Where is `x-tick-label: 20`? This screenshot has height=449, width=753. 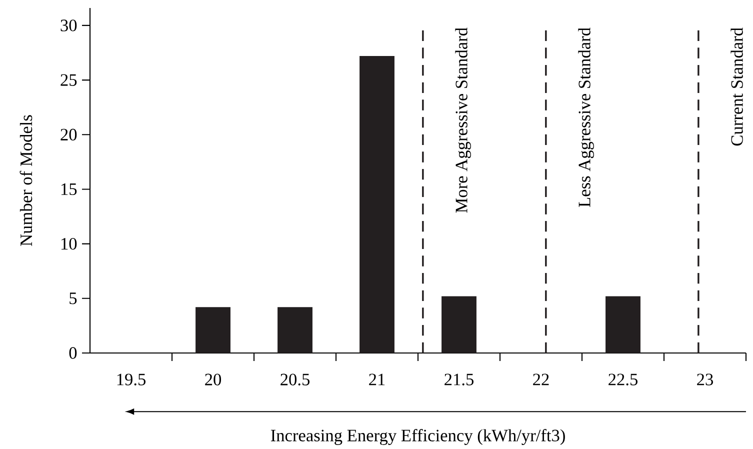
x-tick-label: 20 is located at coordinates (213, 380).